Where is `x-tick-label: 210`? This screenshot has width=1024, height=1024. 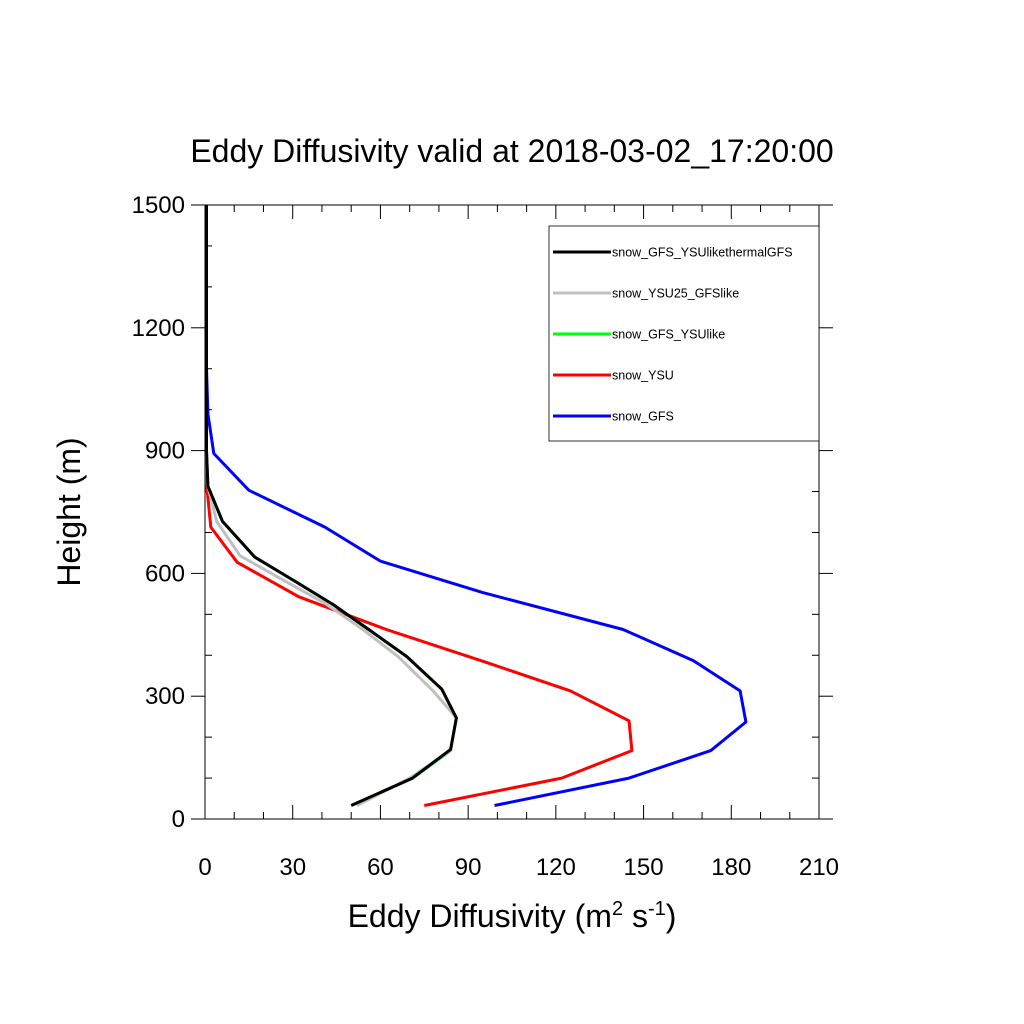
x-tick-label: 210 is located at coordinates (819, 867).